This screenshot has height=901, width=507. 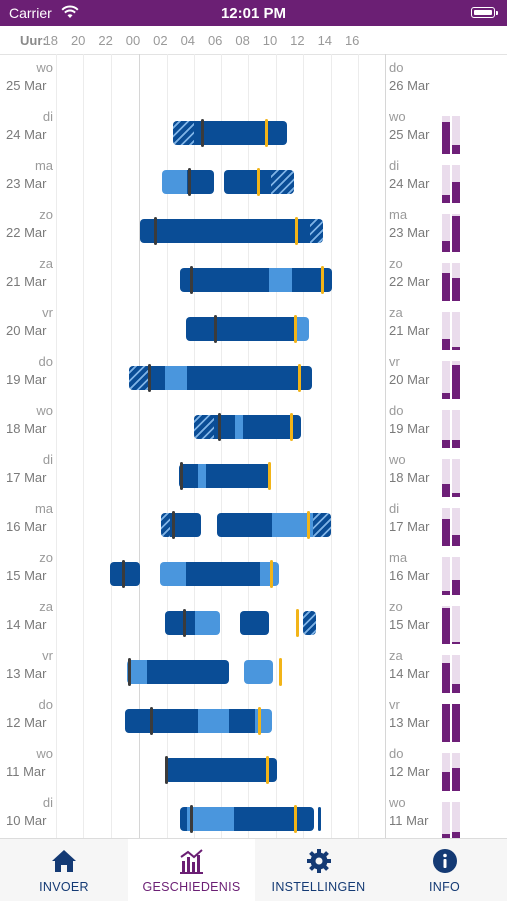 I want to click on hour-tick-label: 04, so click(x=188, y=40).